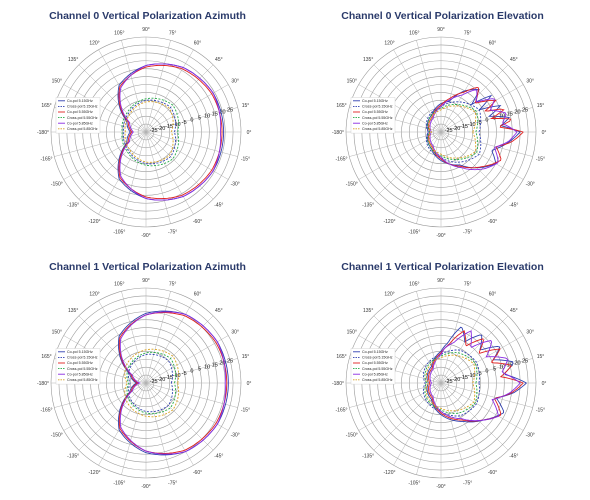 Image resolution: width=590 pixels, height=500 pixels. Describe the element at coordinates (207, 368) in the screenshot. I see `radial-tick-label: 10` at that location.